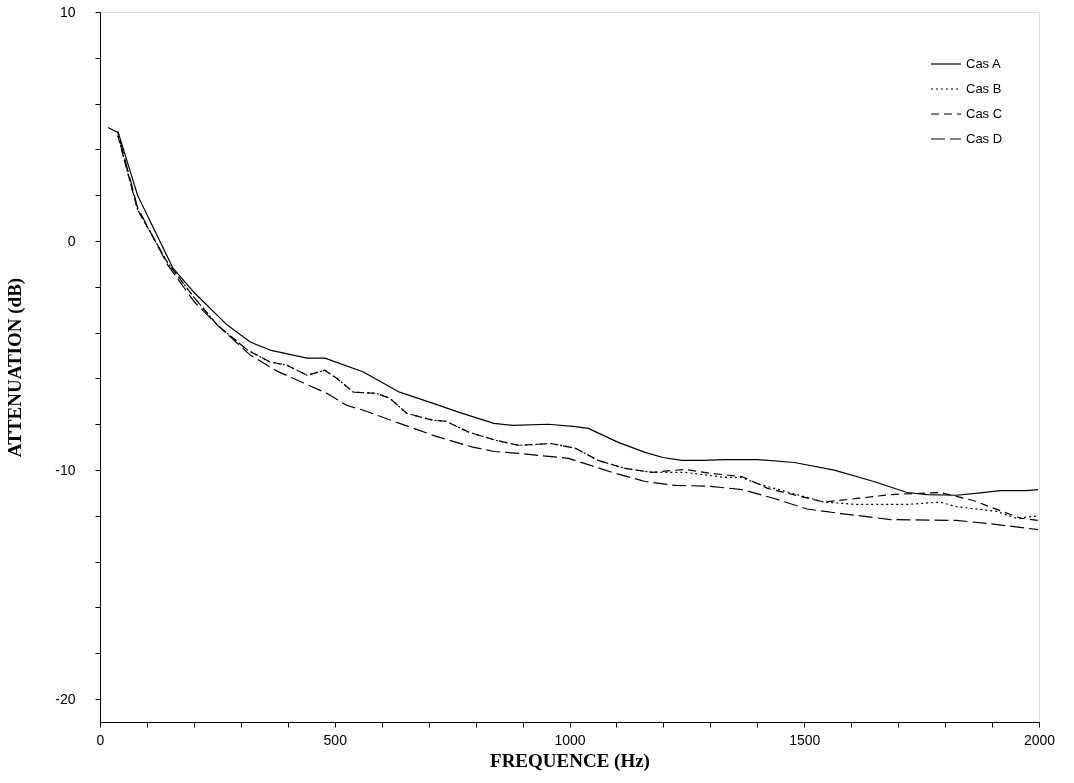 Image resolution: width=1074 pixels, height=783 pixels. Describe the element at coordinates (67, 11) in the screenshot. I see `y-tick-label: 10` at that location.